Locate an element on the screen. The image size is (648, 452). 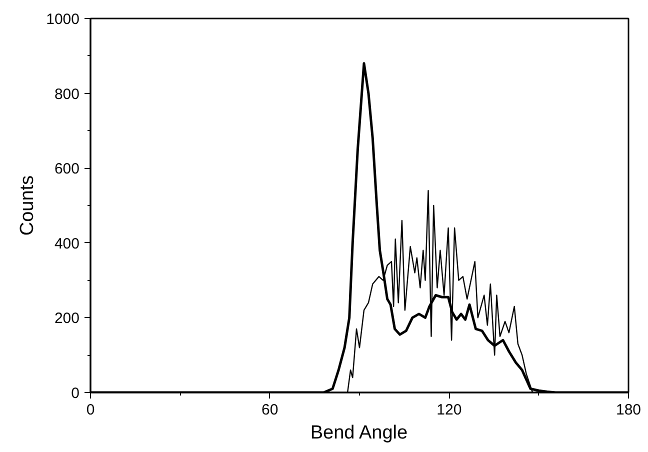
y-tick-label: 400 is located at coordinates (67, 243).